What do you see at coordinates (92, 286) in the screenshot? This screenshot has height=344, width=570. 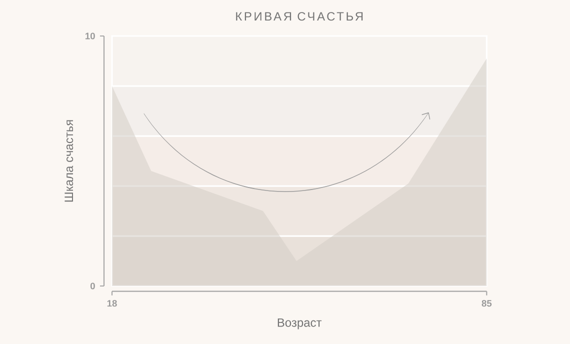 I see `y-tick-label: 0` at bounding box center [92, 286].